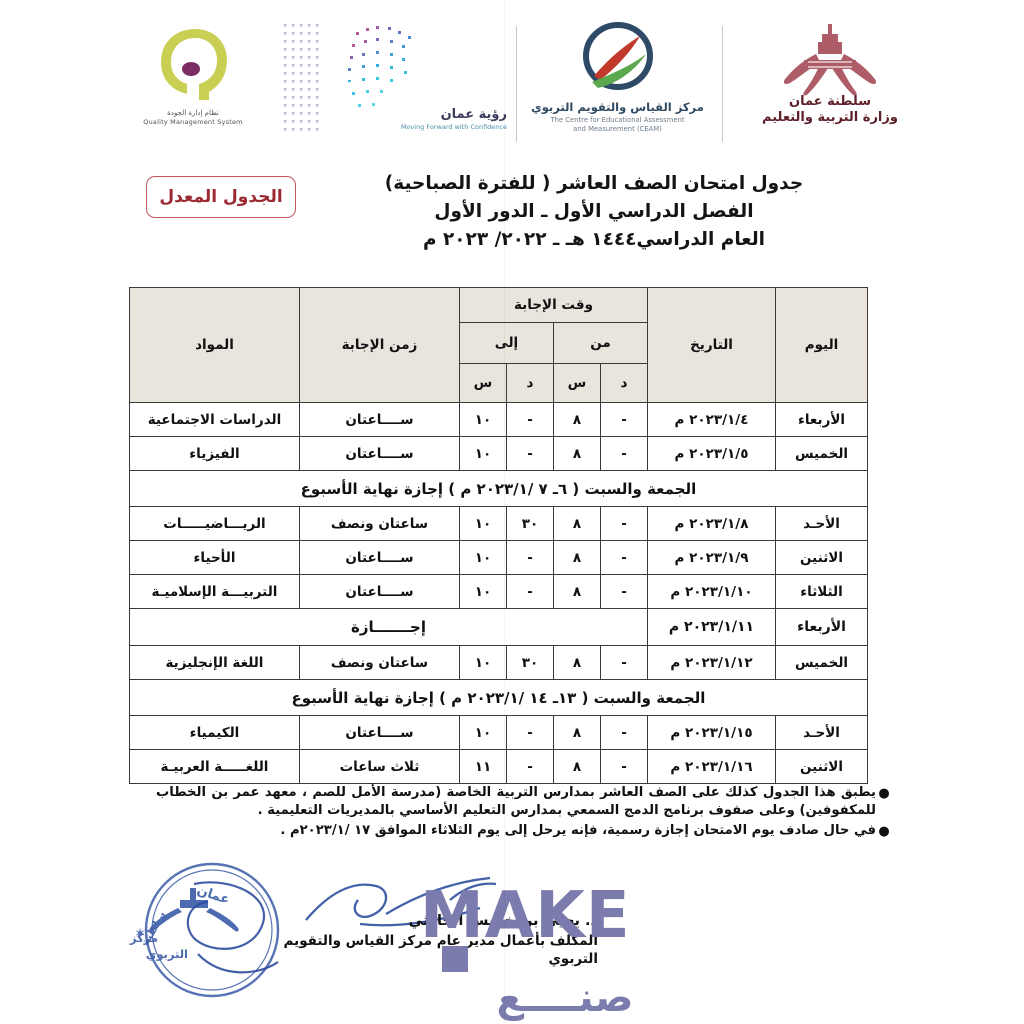 The width and height of the screenshot is (1024, 1024). What do you see at coordinates (483, 383) in the screenshot?
I see `col-header-to-hours: س` at bounding box center [483, 383].